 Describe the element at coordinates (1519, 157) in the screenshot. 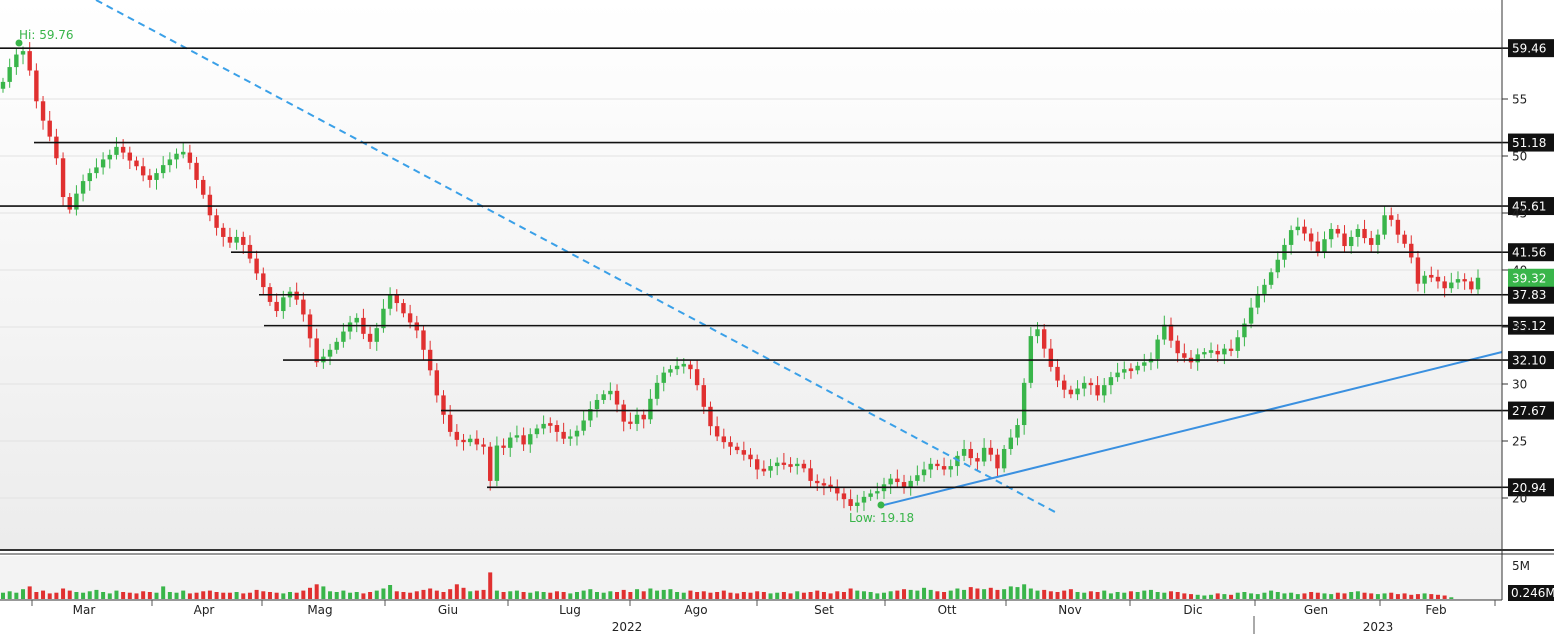

I see `y-tick-label: 50` at that location.